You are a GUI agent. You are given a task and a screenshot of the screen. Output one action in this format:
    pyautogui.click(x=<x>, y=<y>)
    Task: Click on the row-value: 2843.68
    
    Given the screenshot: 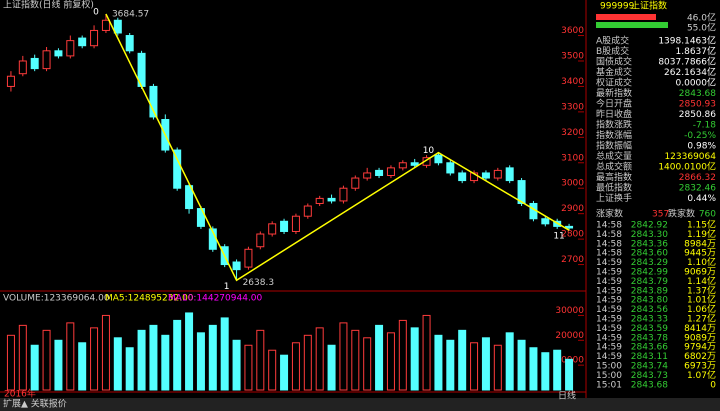 What is the action you would take?
    pyautogui.click(x=697, y=94)
    